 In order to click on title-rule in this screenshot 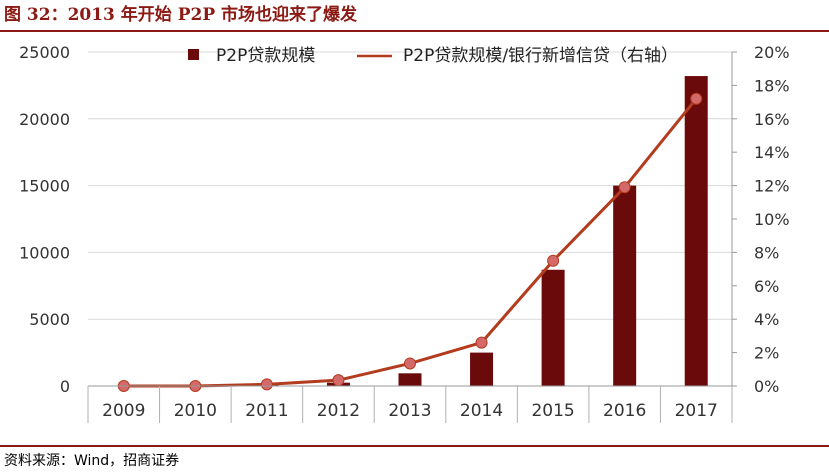, I will do `click(414, 31)`.